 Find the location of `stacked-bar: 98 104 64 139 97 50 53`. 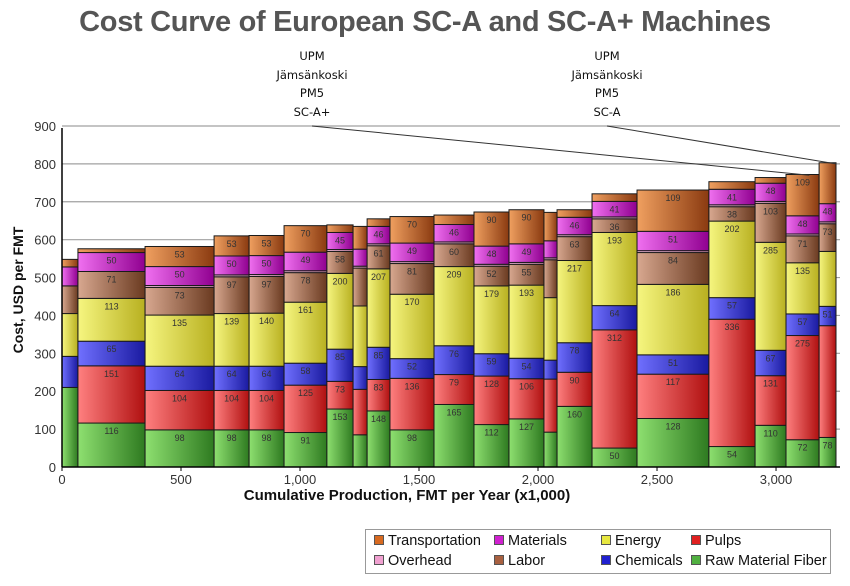

stacked-bar: 98 104 64 139 97 50 53 is located at coordinates (231, 351).